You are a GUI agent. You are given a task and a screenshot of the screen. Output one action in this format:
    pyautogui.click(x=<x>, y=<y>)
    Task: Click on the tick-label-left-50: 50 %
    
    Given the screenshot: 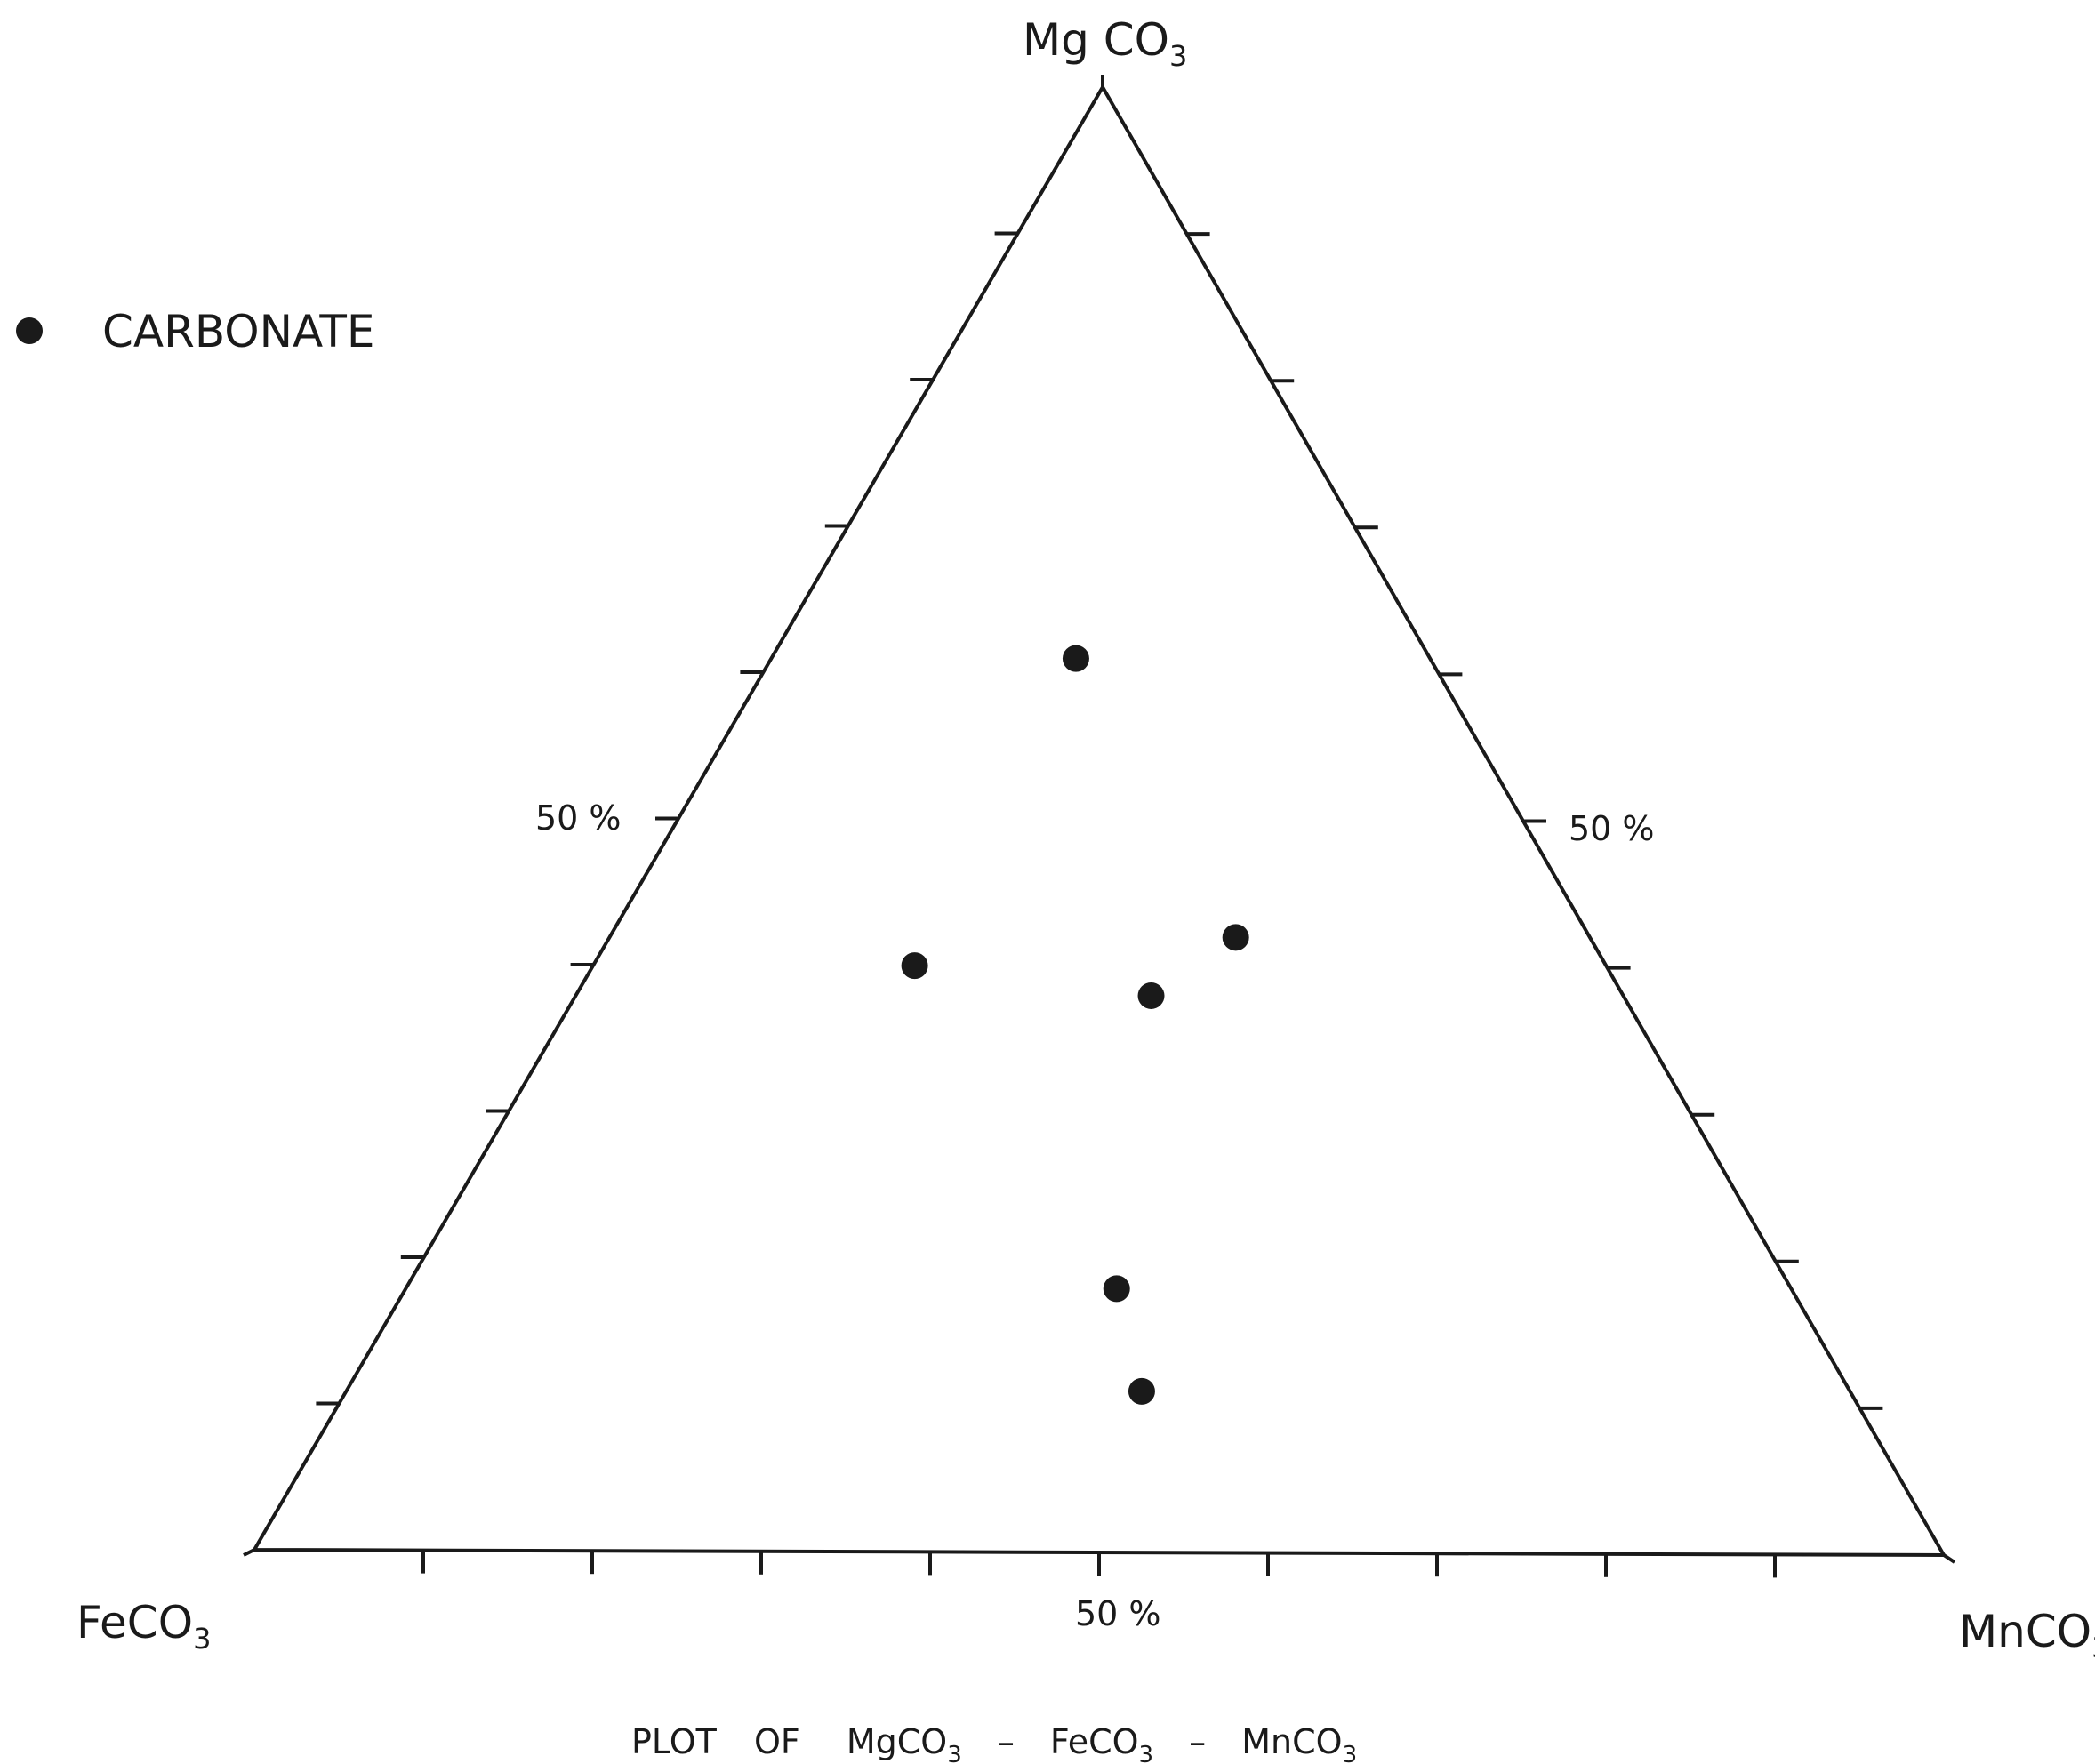 What is the action you would take?
    pyautogui.click(x=578, y=818)
    